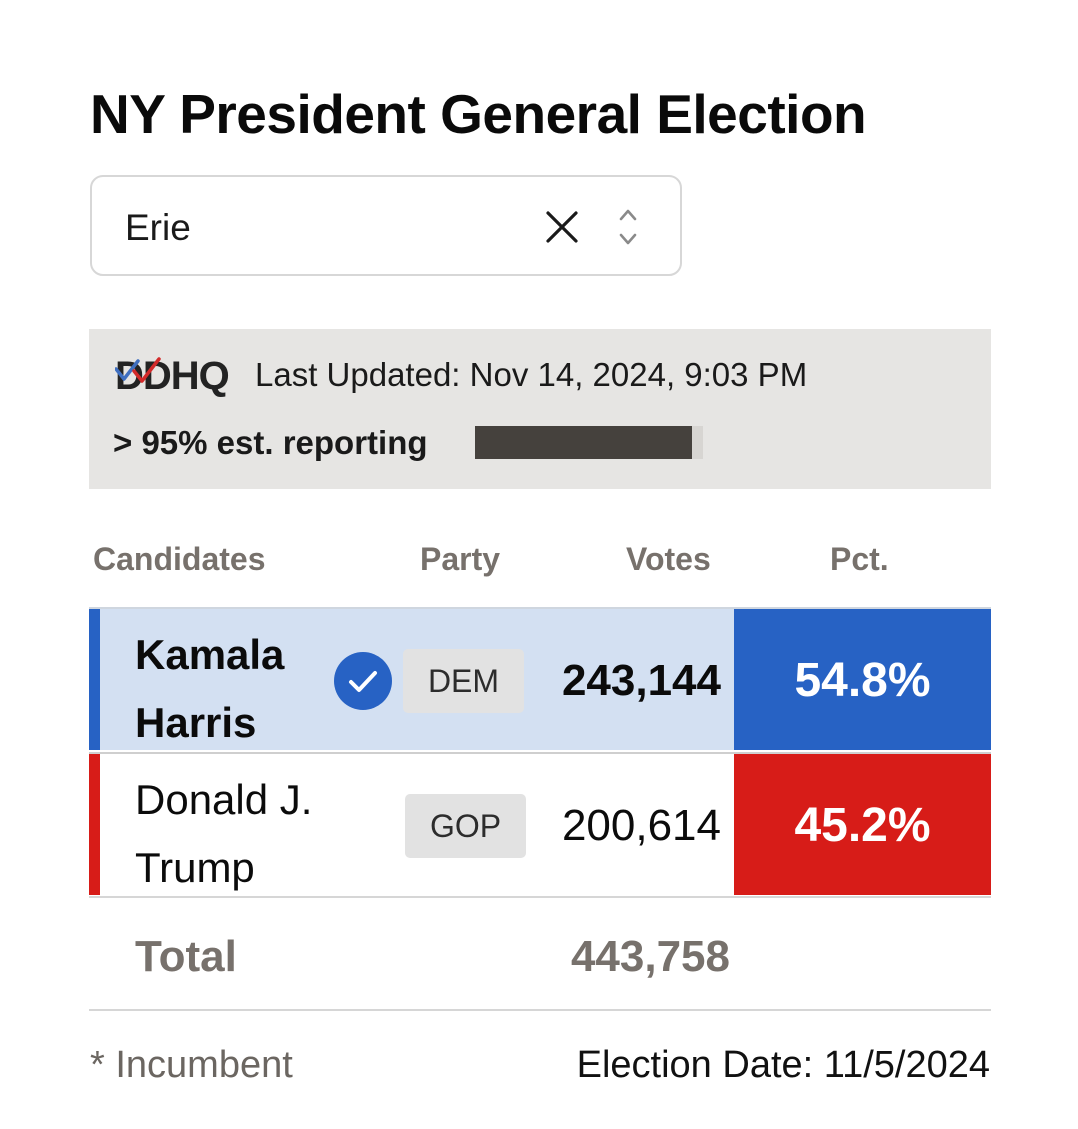  Describe the element at coordinates (862, 824) in the screenshot. I see `vote-percent: 45.2%` at that location.